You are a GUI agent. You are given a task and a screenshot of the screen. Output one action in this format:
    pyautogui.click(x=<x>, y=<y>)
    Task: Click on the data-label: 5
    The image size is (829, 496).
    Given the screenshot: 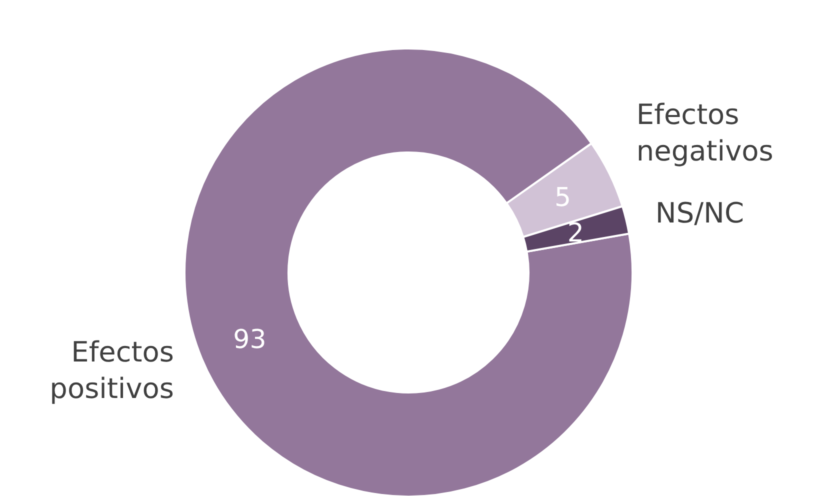 What is the action you would take?
    pyautogui.click(x=563, y=198)
    